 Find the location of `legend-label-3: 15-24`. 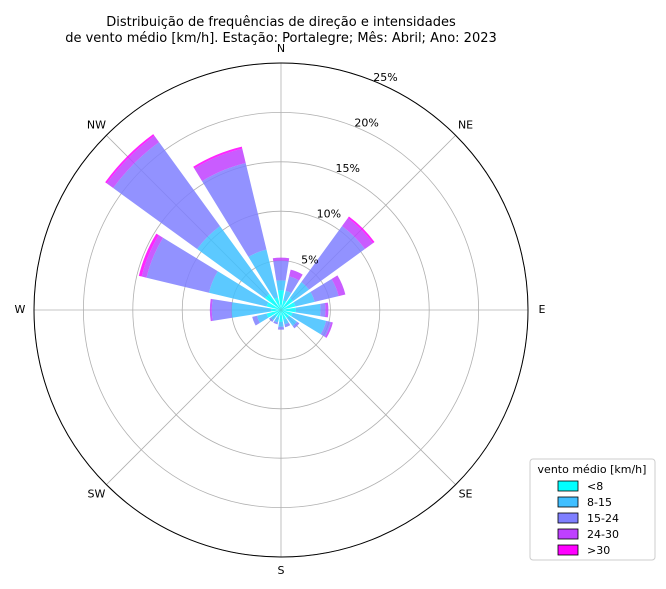

legend-label-3: 15-24 is located at coordinates (603, 518).